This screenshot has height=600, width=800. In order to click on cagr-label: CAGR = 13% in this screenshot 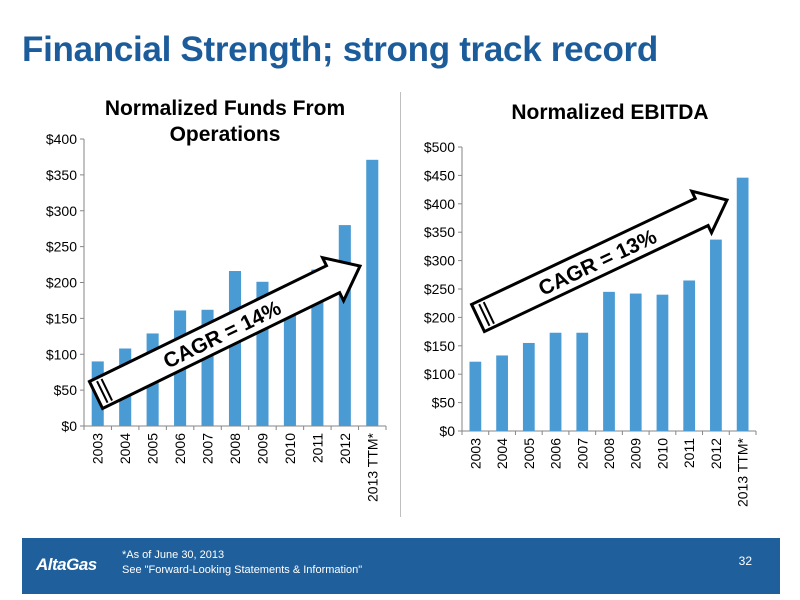, I will do `click(598, 263)`.